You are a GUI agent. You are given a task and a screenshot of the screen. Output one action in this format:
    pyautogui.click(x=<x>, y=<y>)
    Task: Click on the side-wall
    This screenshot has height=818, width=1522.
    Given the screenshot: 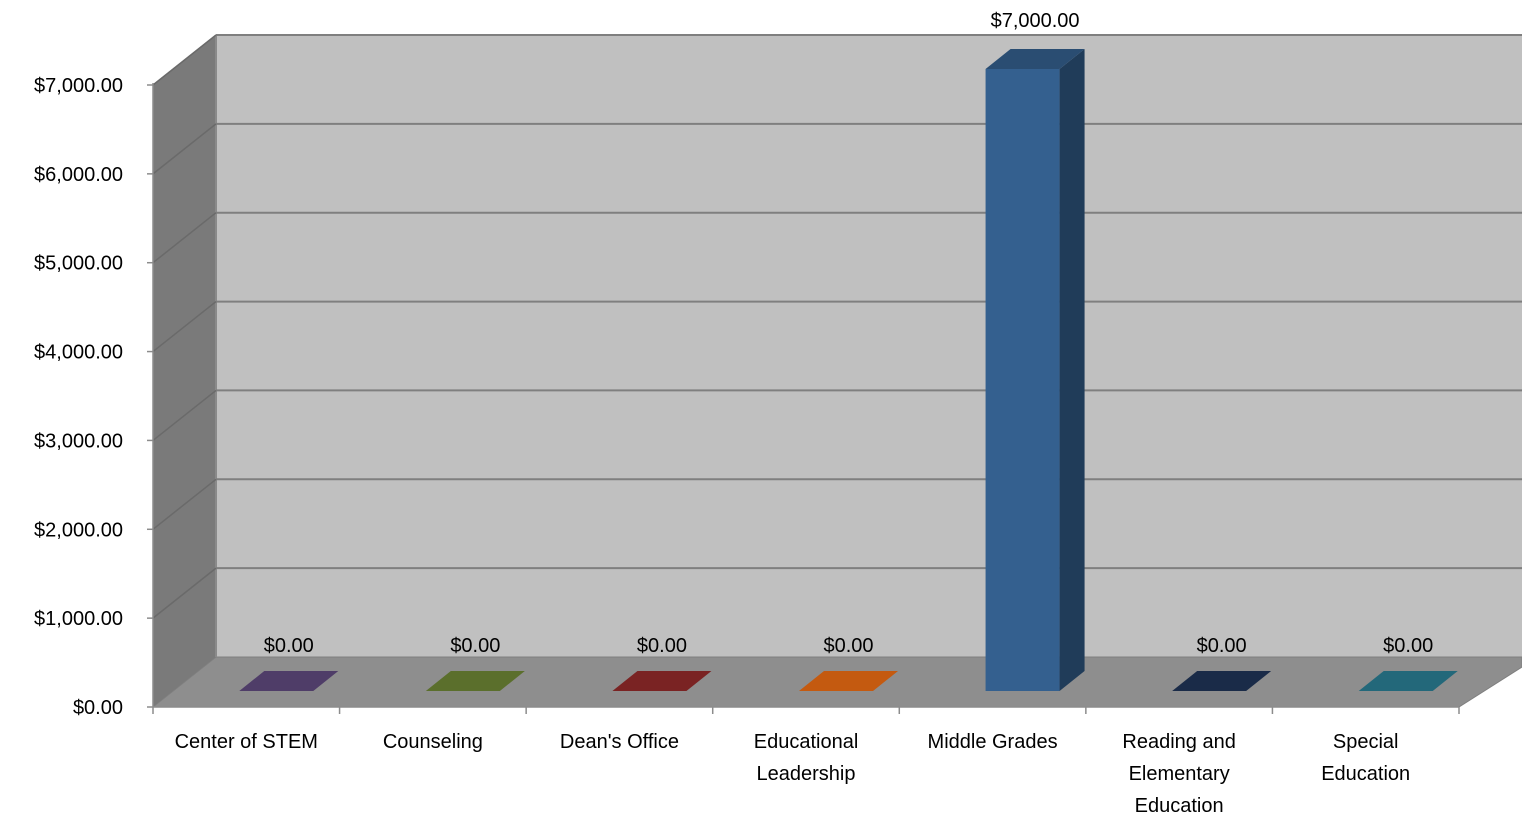 What is the action you would take?
    pyautogui.click(x=184, y=371)
    